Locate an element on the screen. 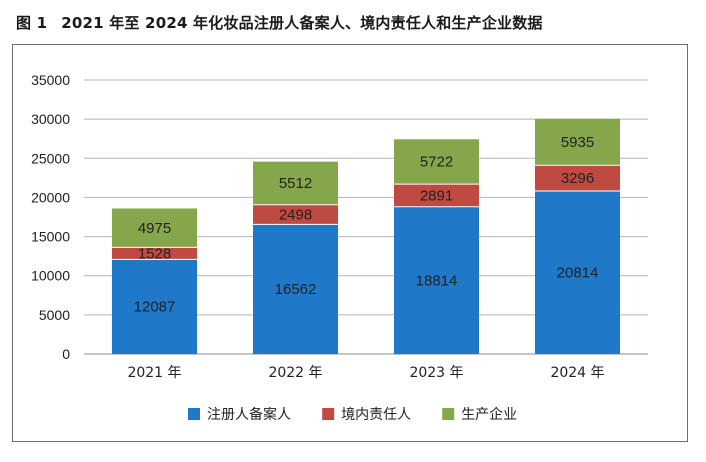  data-label: 18814 is located at coordinates (437, 280).